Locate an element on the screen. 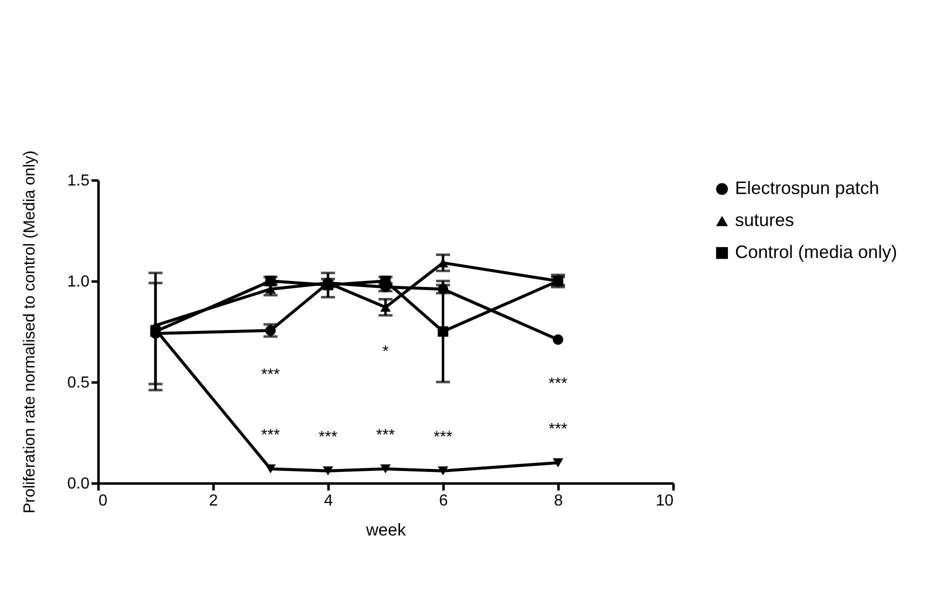 The image size is (946, 616). legend-label: Control (media only) is located at coordinates (816, 252).